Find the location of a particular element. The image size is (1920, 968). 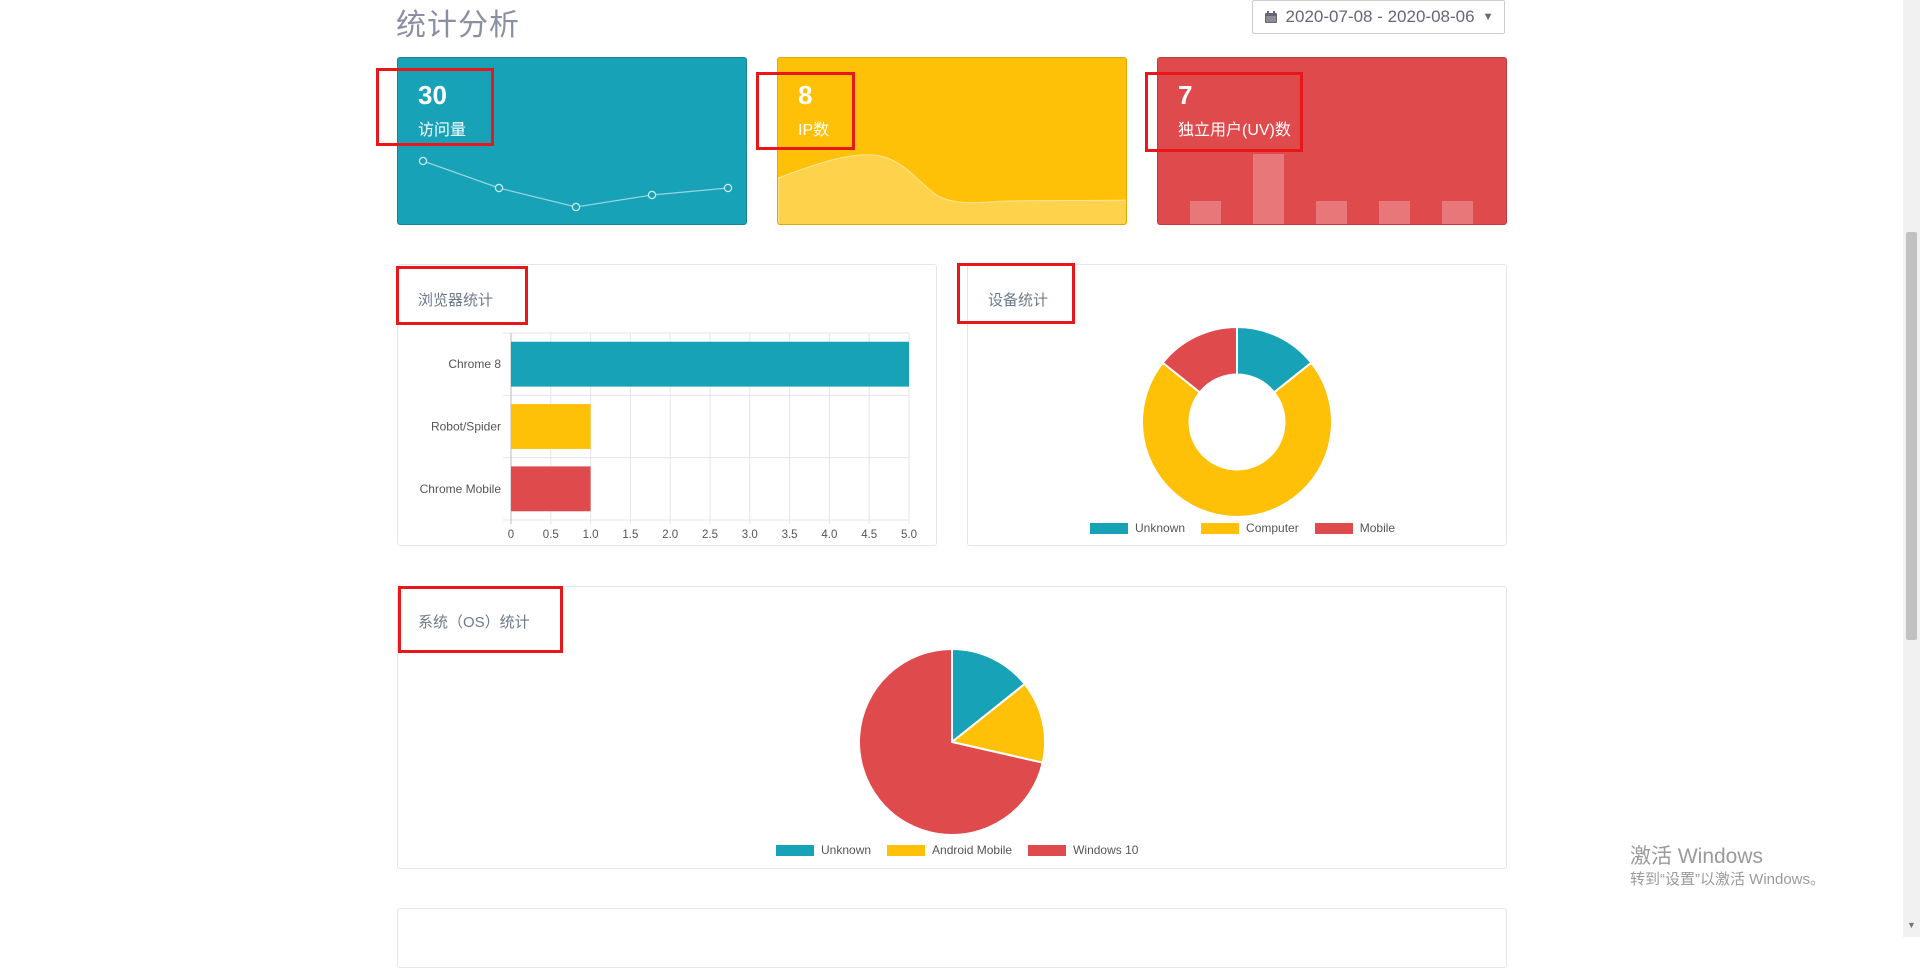

visits-label: 访问量 is located at coordinates (442, 130).